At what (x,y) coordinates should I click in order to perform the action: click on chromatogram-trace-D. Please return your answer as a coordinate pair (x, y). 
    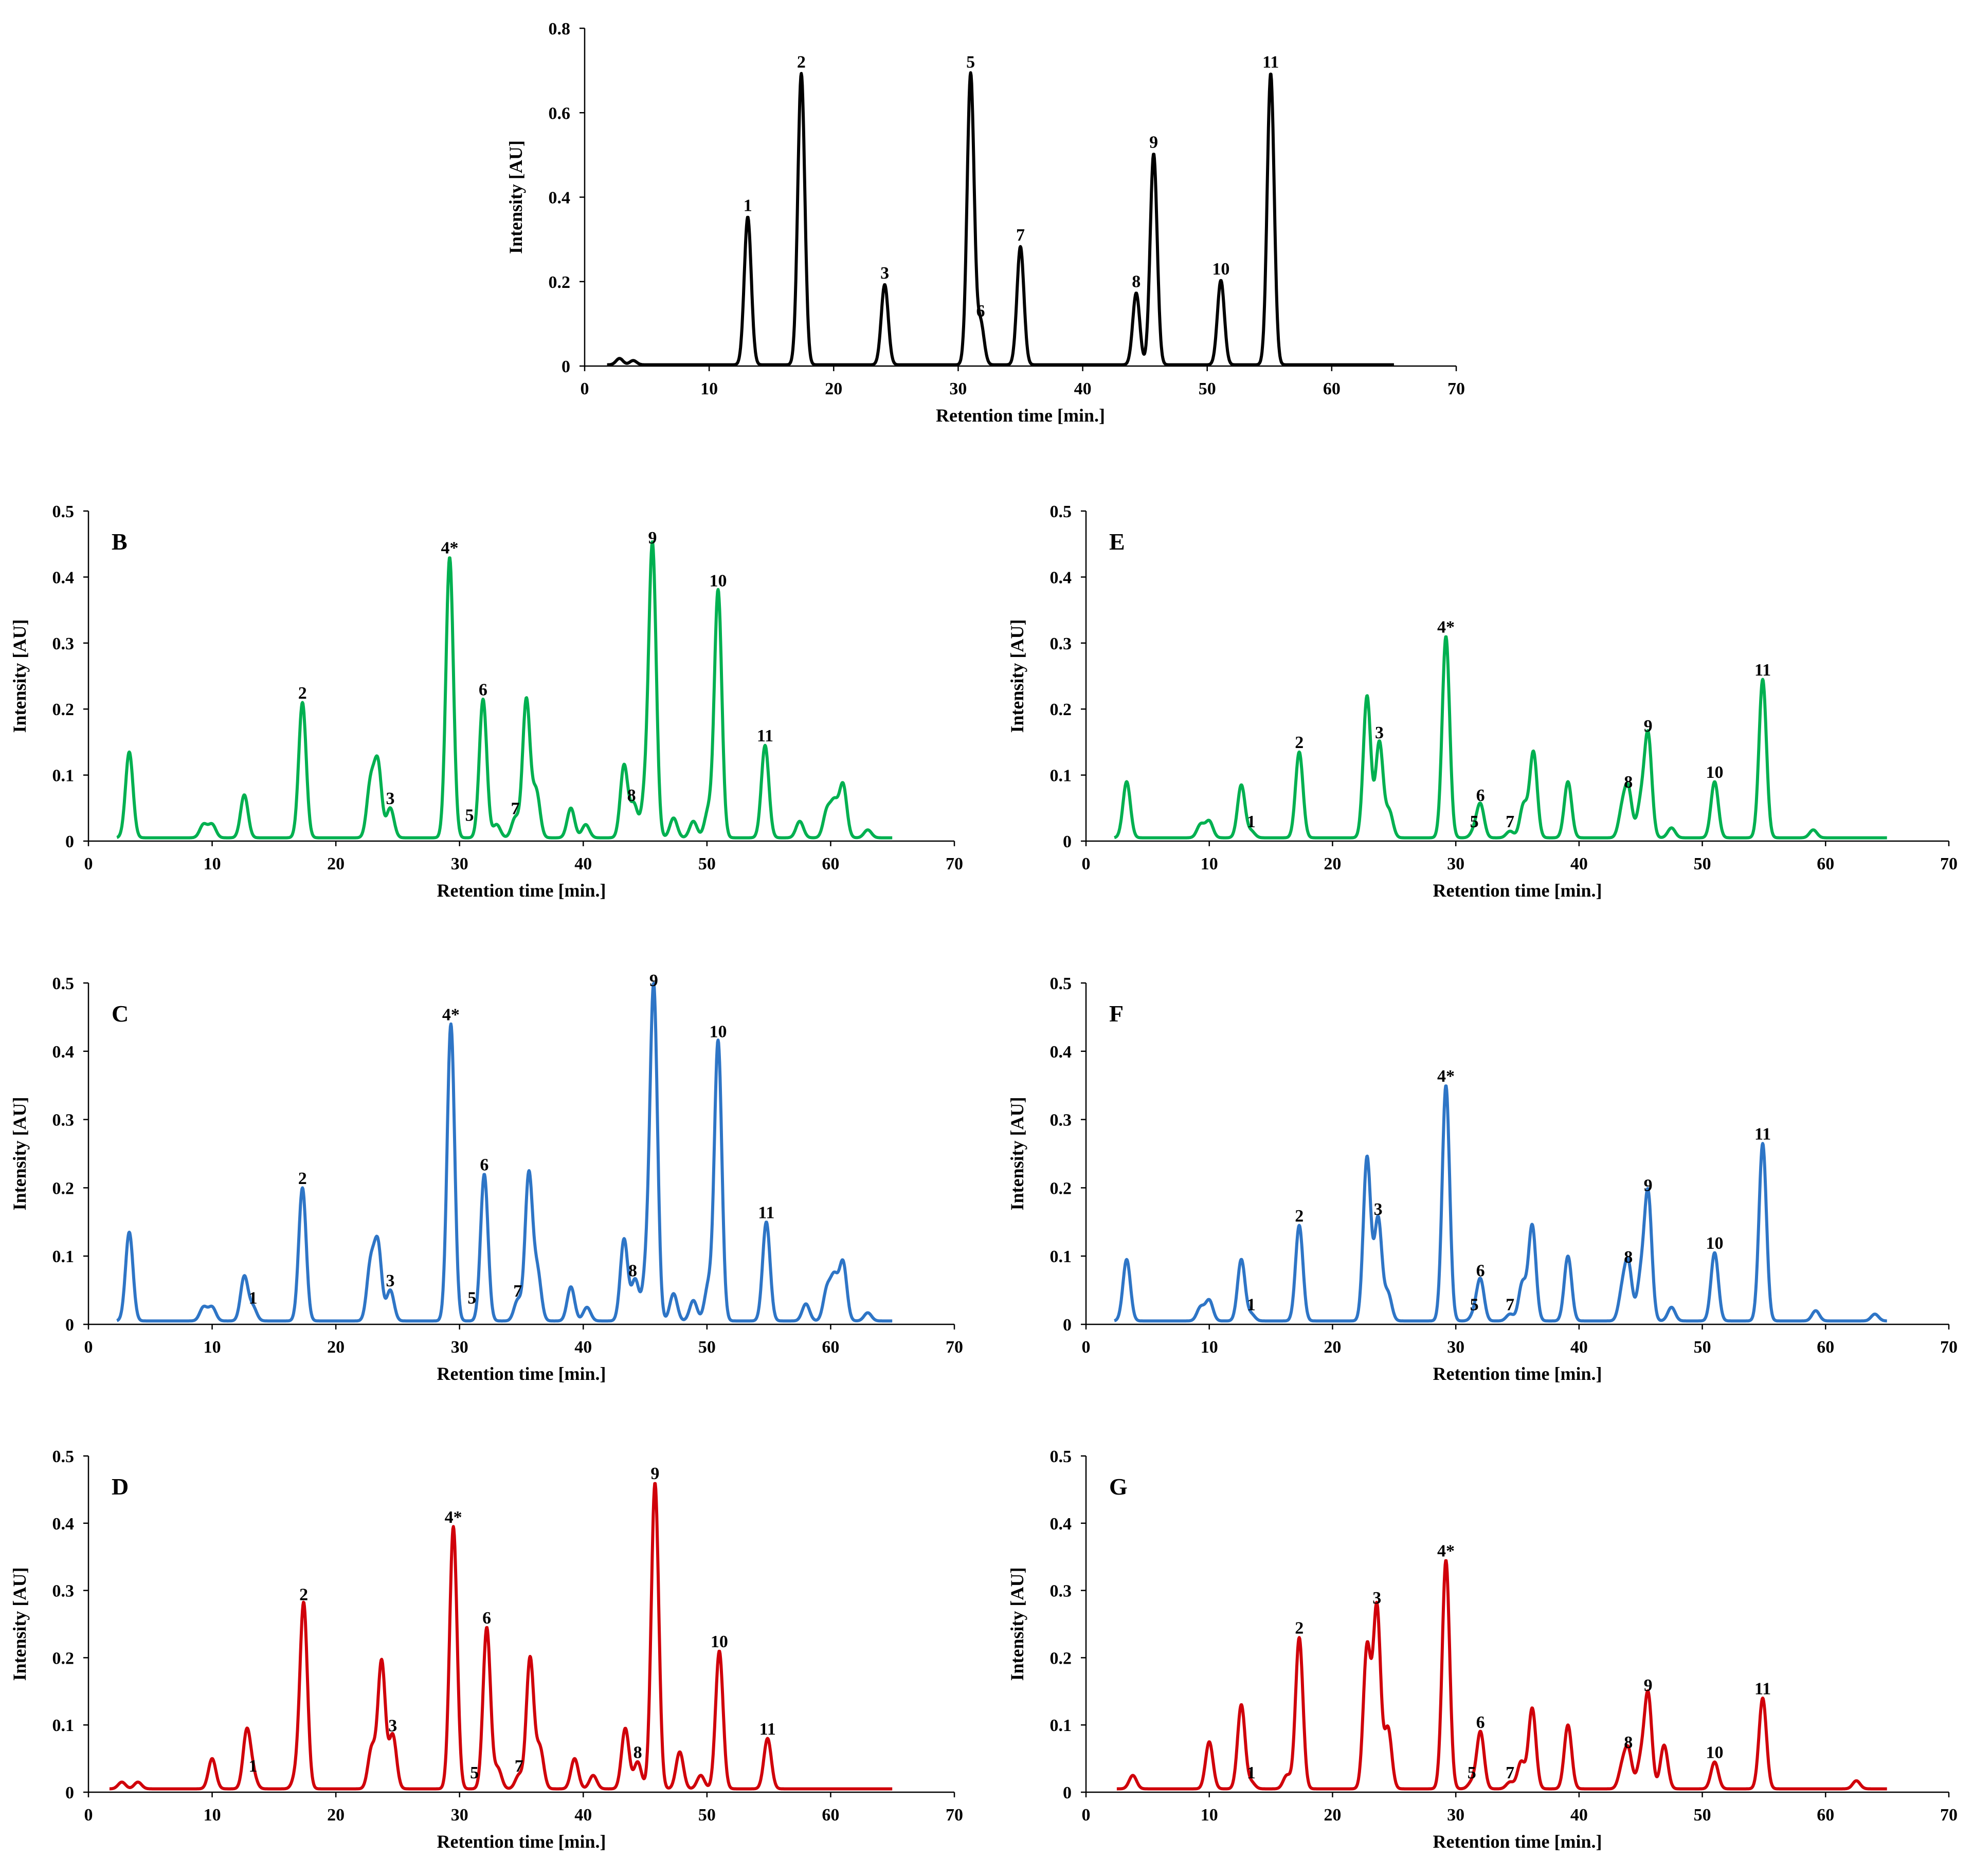
    Looking at the image, I should click on (501, 1636).